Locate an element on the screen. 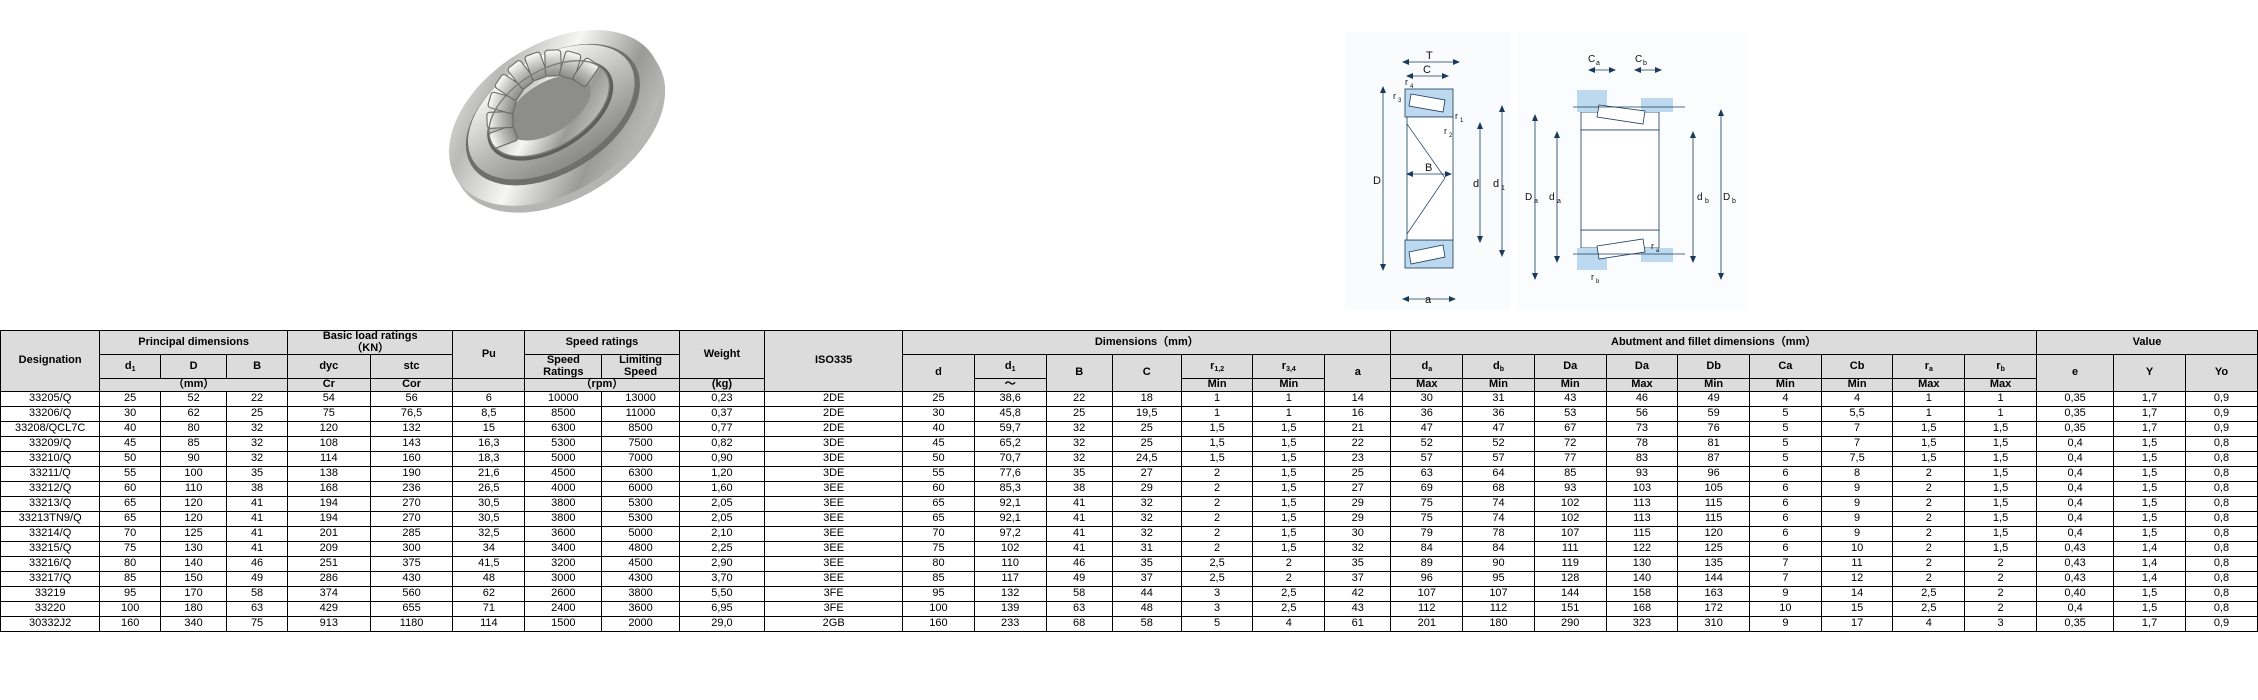 Image resolution: width=2258 pixels, height=700 pixels. cell-r12: 2 is located at coordinates (1217, 488).